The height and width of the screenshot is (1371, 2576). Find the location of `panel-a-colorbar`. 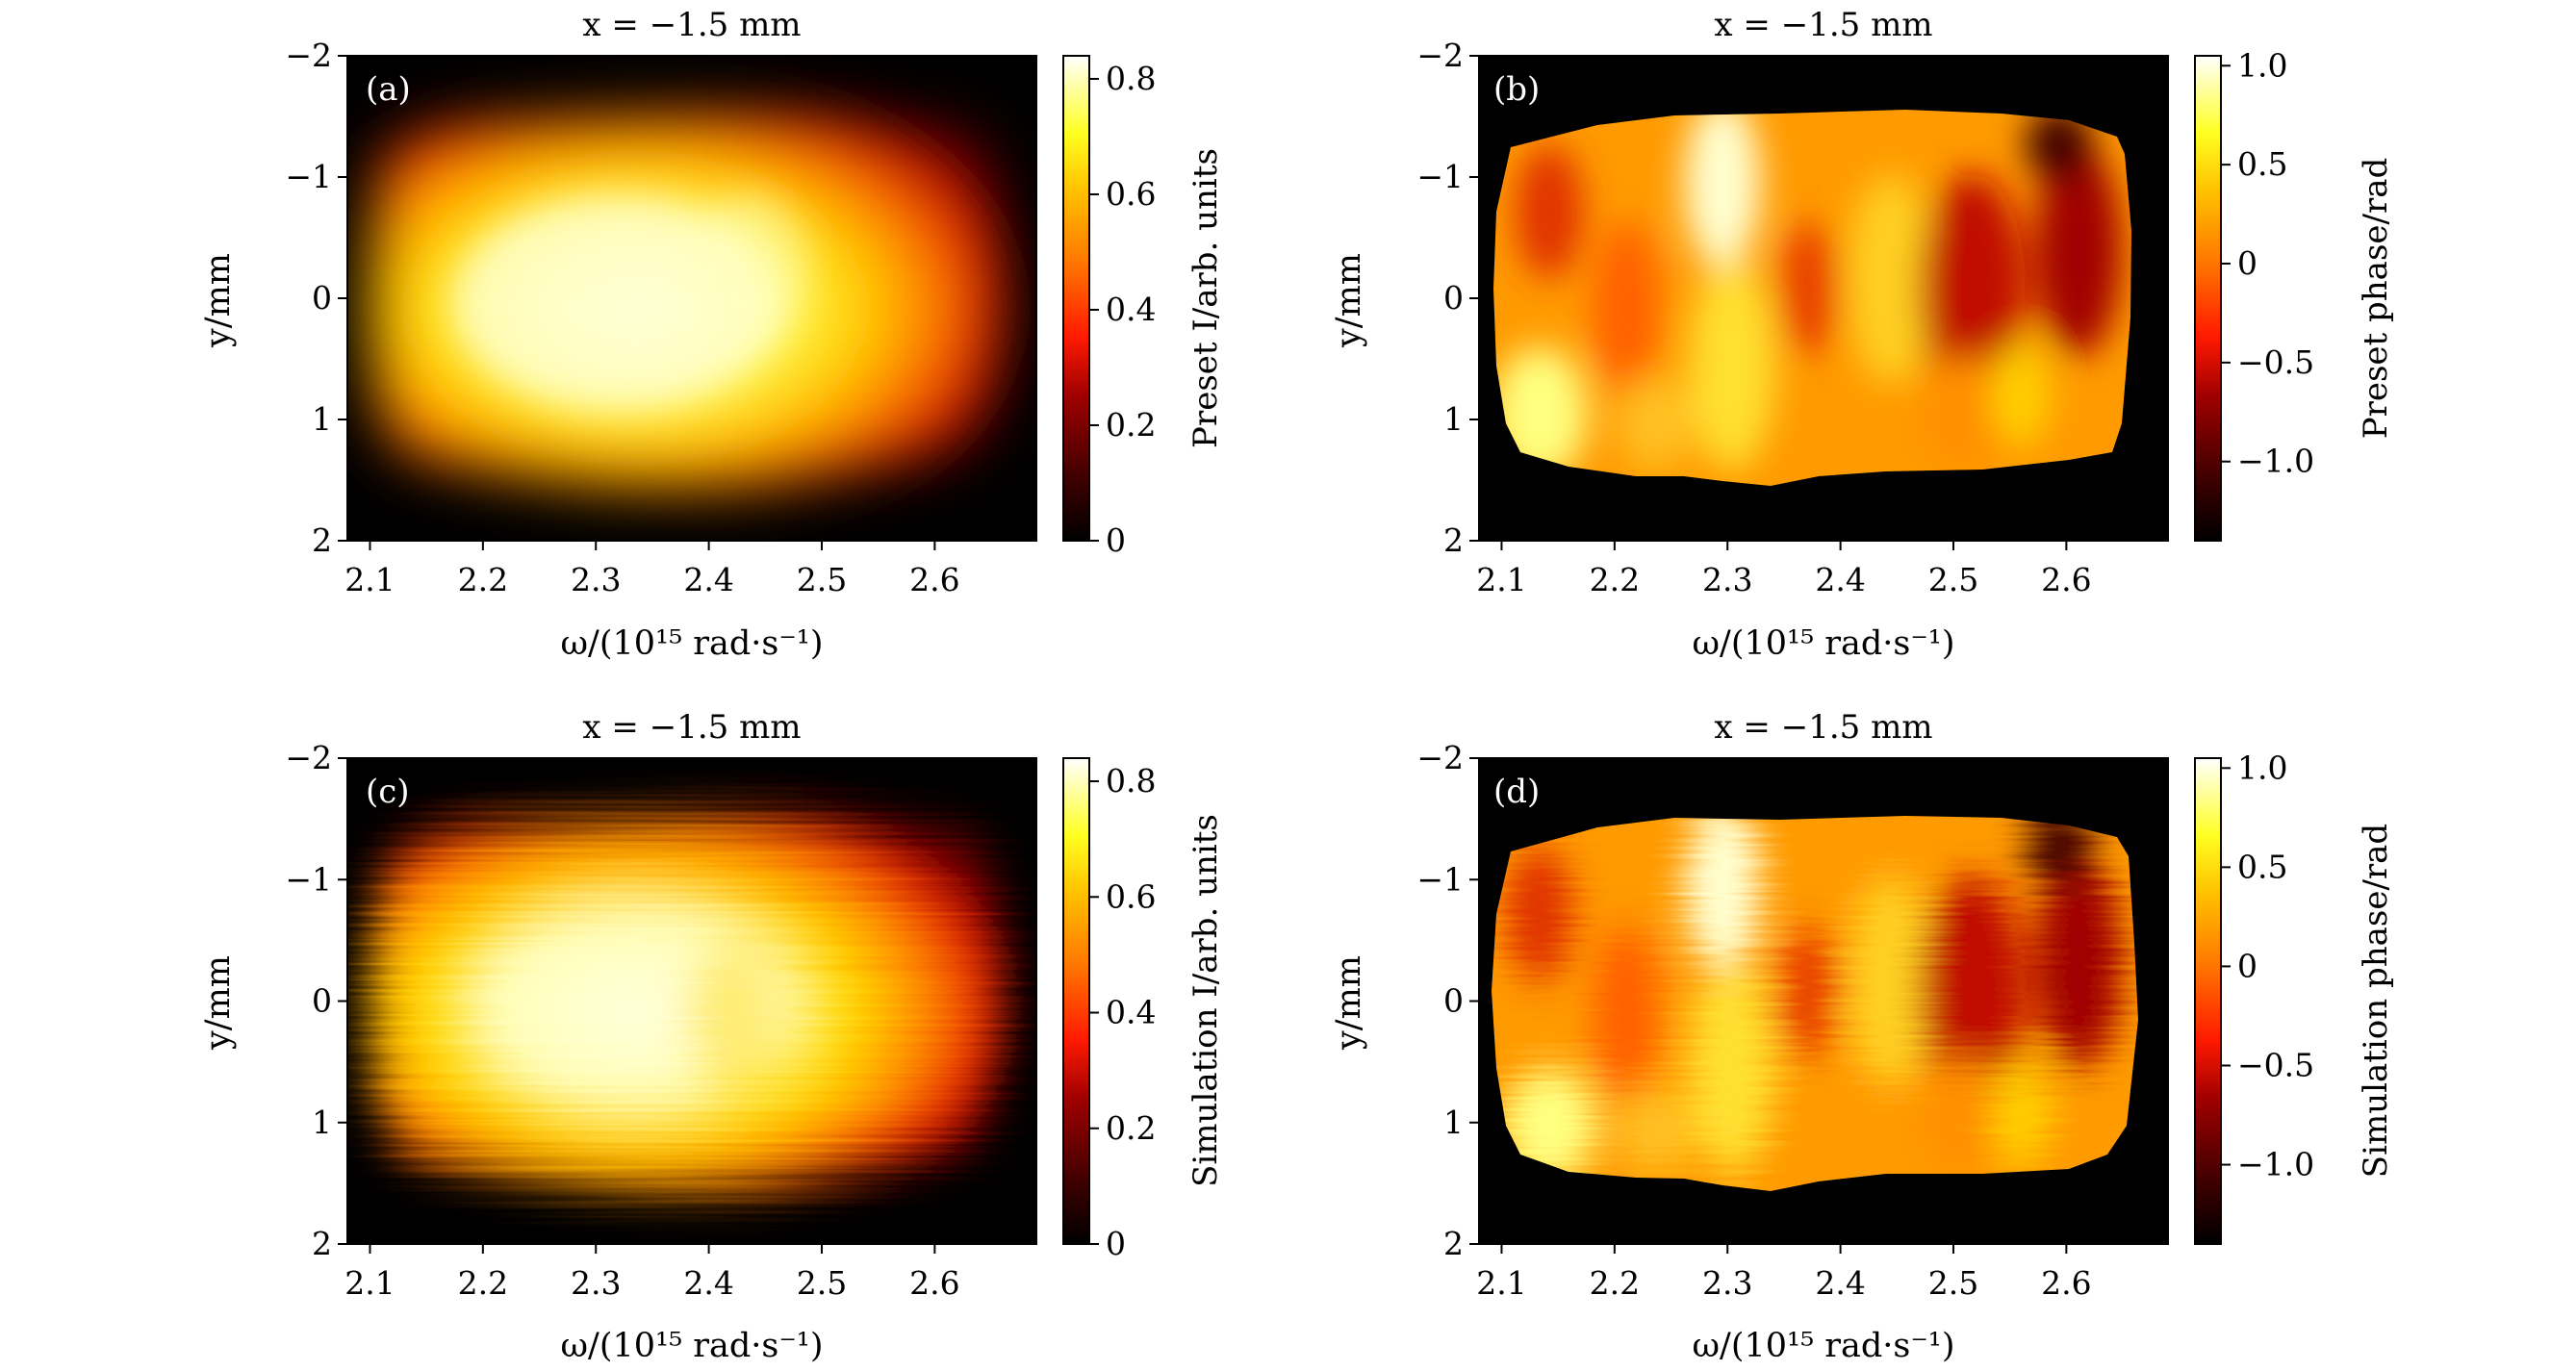

panel-a-colorbar is located at coordinates (1076, 298).